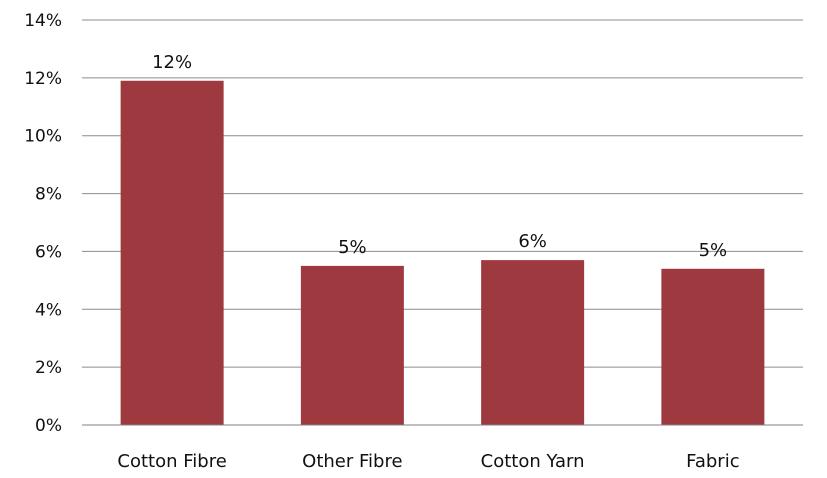  I want to click on y-tick-label: 6%, so click(48, 252).